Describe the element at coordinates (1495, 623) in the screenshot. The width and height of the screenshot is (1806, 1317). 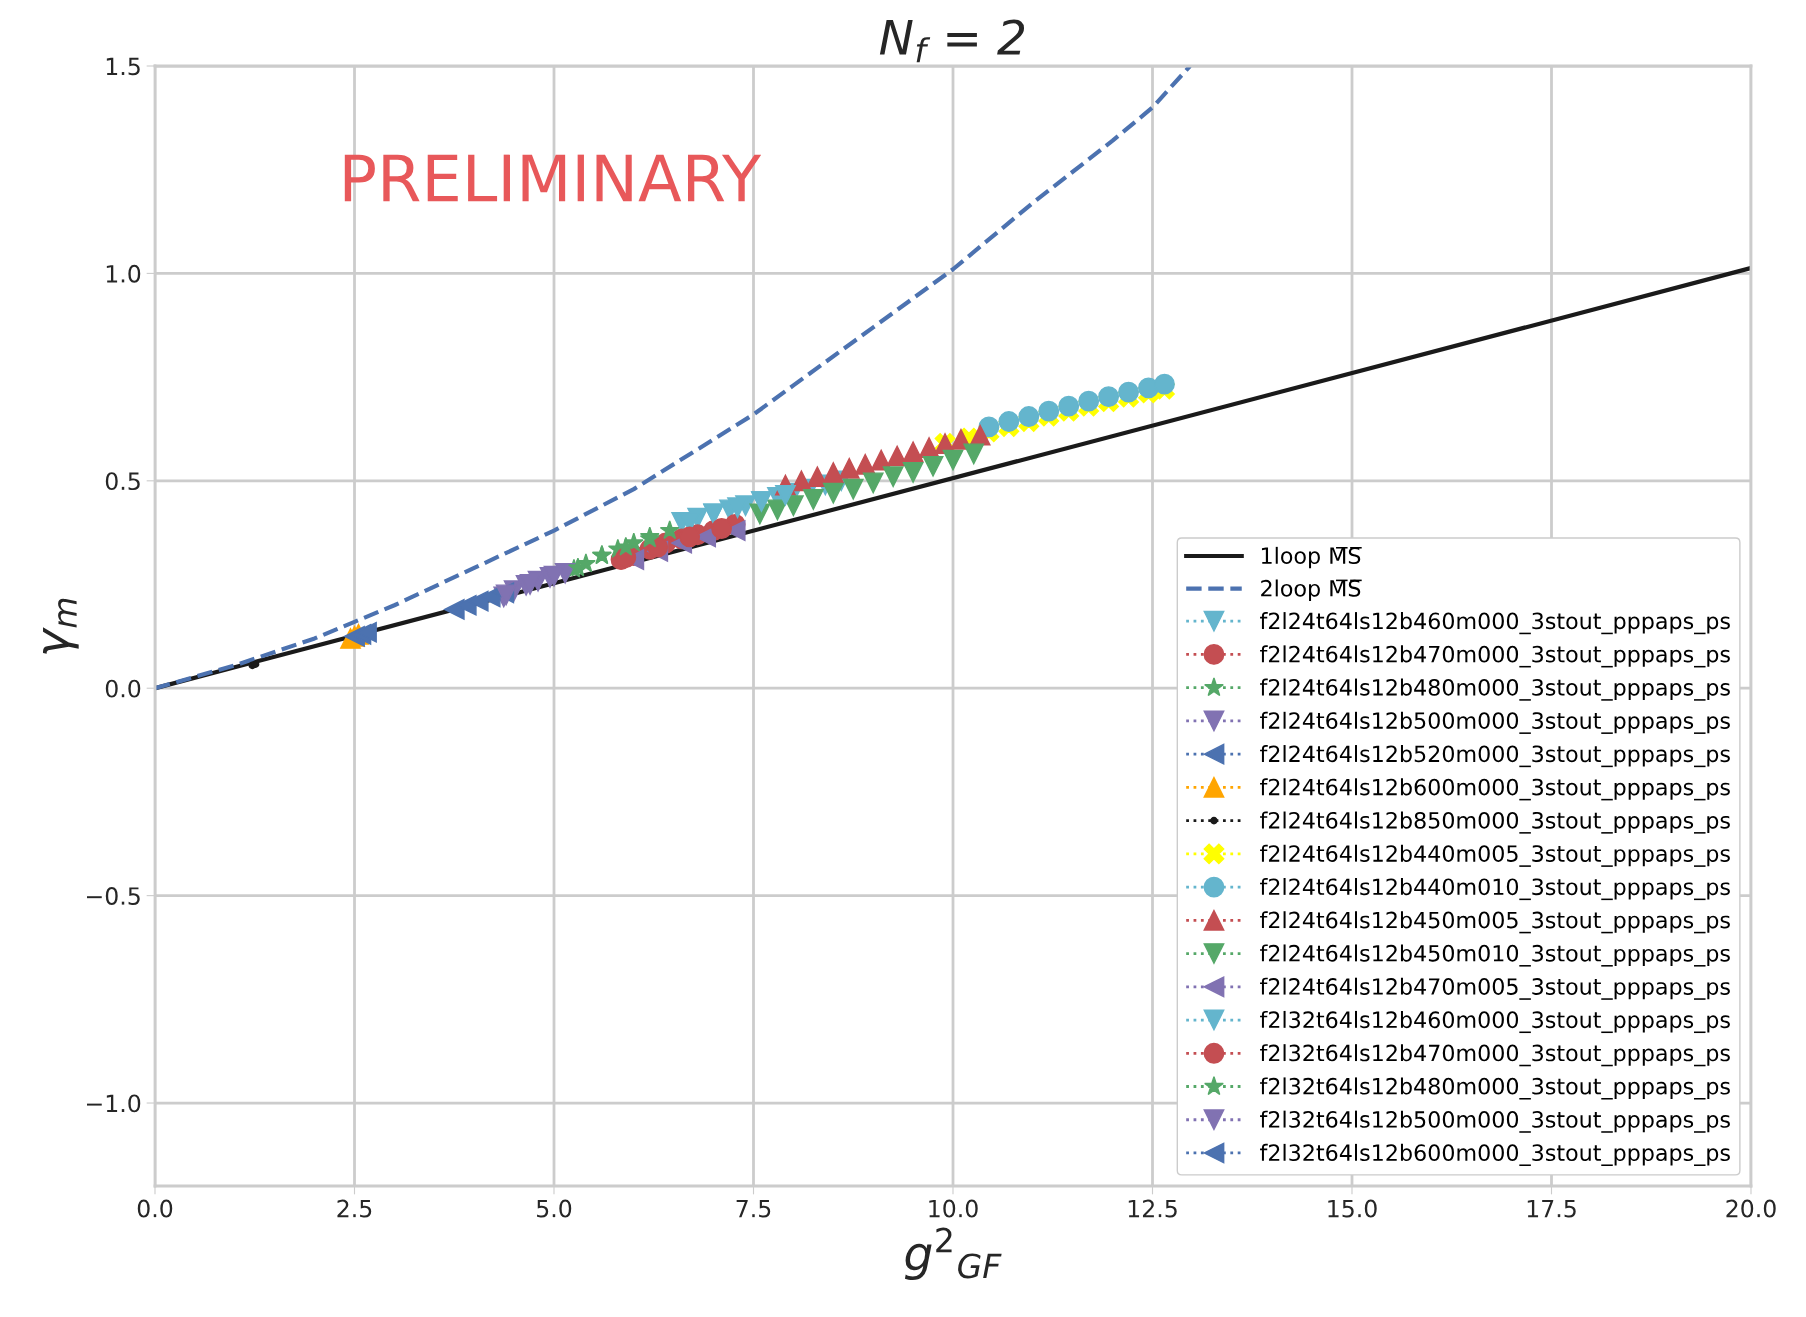
I see `legend-label: f2l24t64ls12b460m000_3stout_pppaps_ps` at that location.